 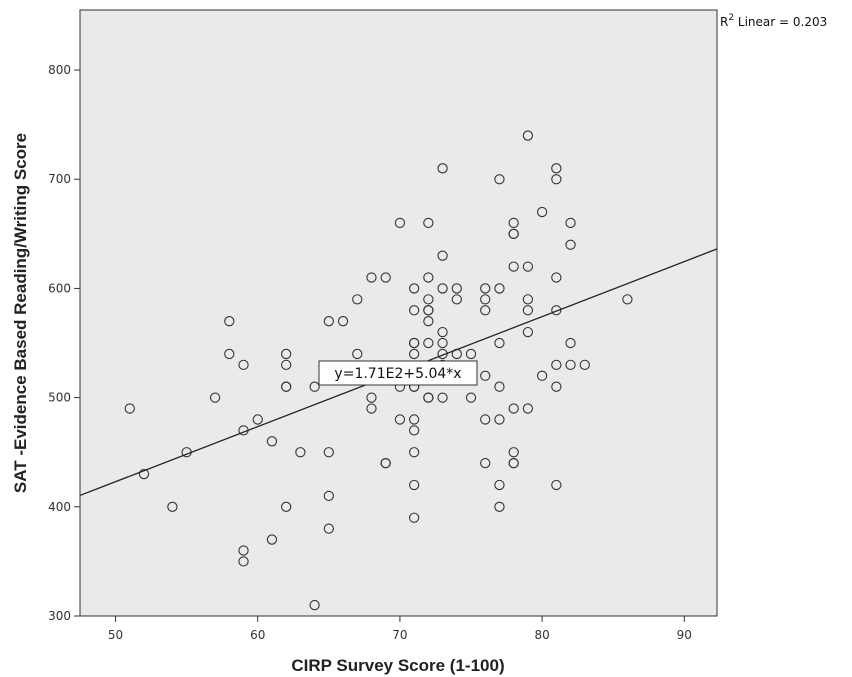 What do you see at coordinates (724, 22) in the screenshot?
I see `r2-prefix: R` at bounding box center [724, 22].